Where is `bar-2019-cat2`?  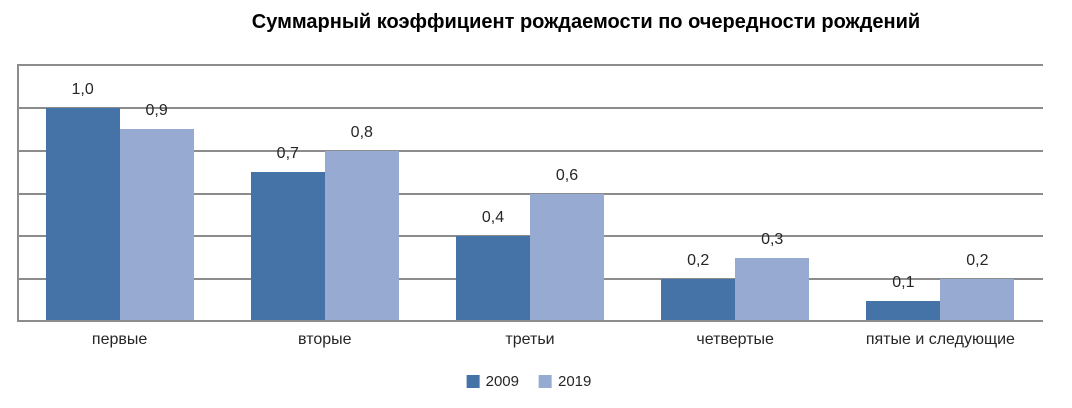
bar-2019-cat2 is located at coordinates (567, 256).